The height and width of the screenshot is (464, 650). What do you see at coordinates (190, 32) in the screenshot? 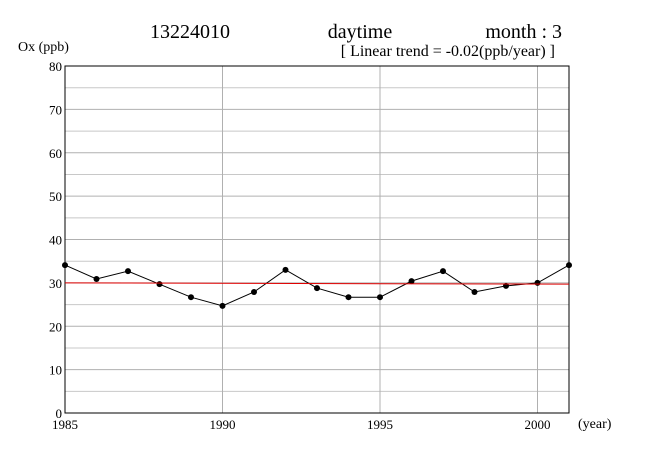
I see `chart-title: 13224010` at bounding box center [190, 32].